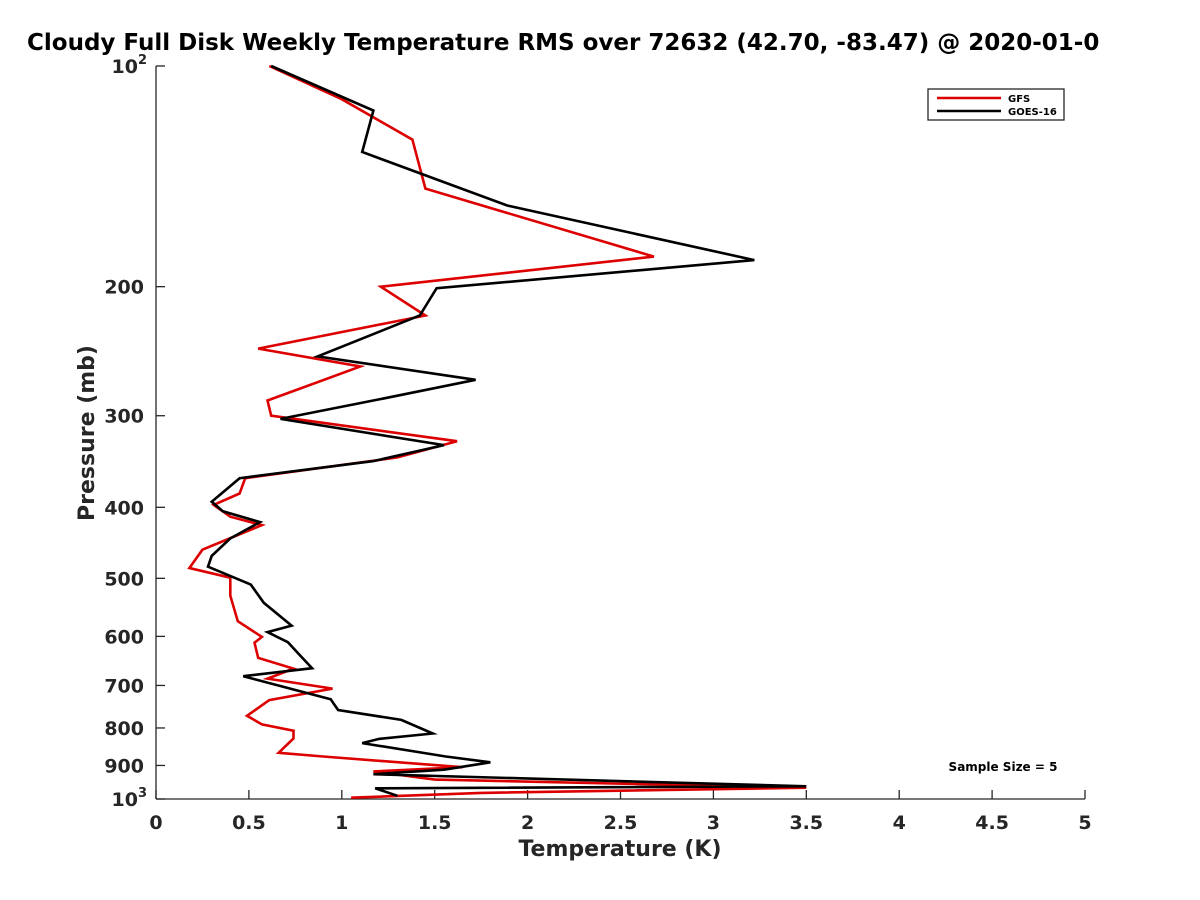 Image resolution: width=1200 pixels, height=900 pixels. I want to click on x-tick-label: 4, so click(899, 823).